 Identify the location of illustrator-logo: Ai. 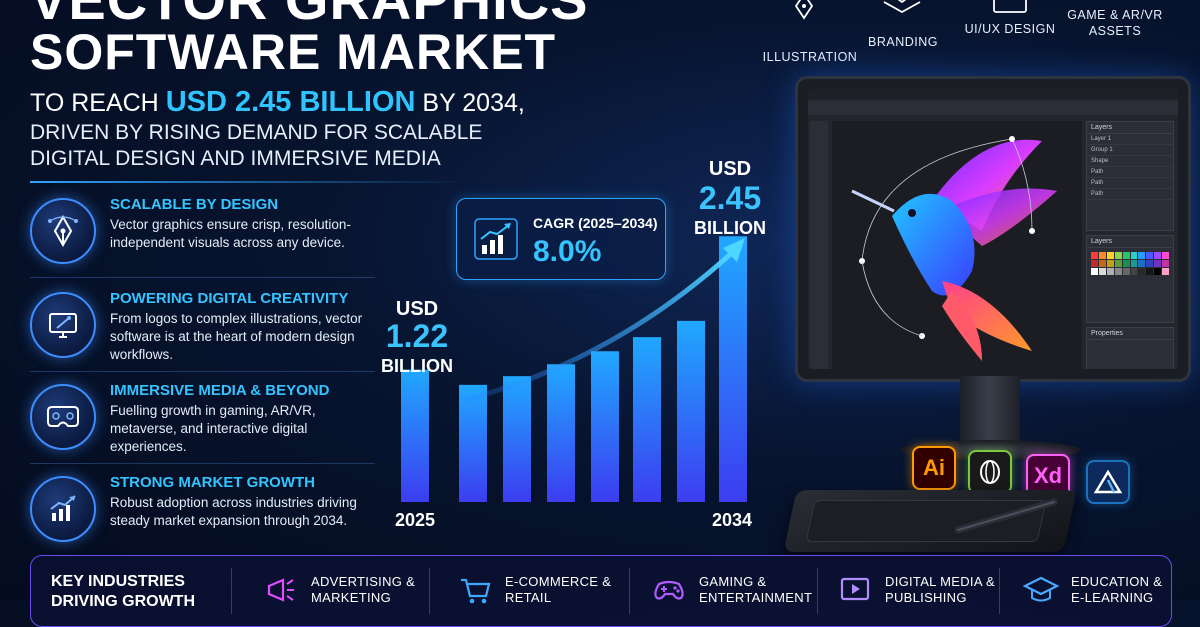
(934, 468).